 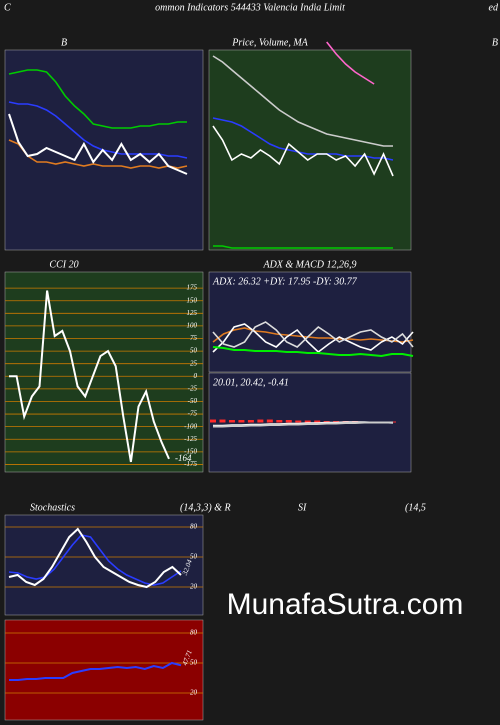 What do you see at coordinates (194, 338) in the screenshot?
I see `y-tick-label: 75` at bounding box center [194, 338].